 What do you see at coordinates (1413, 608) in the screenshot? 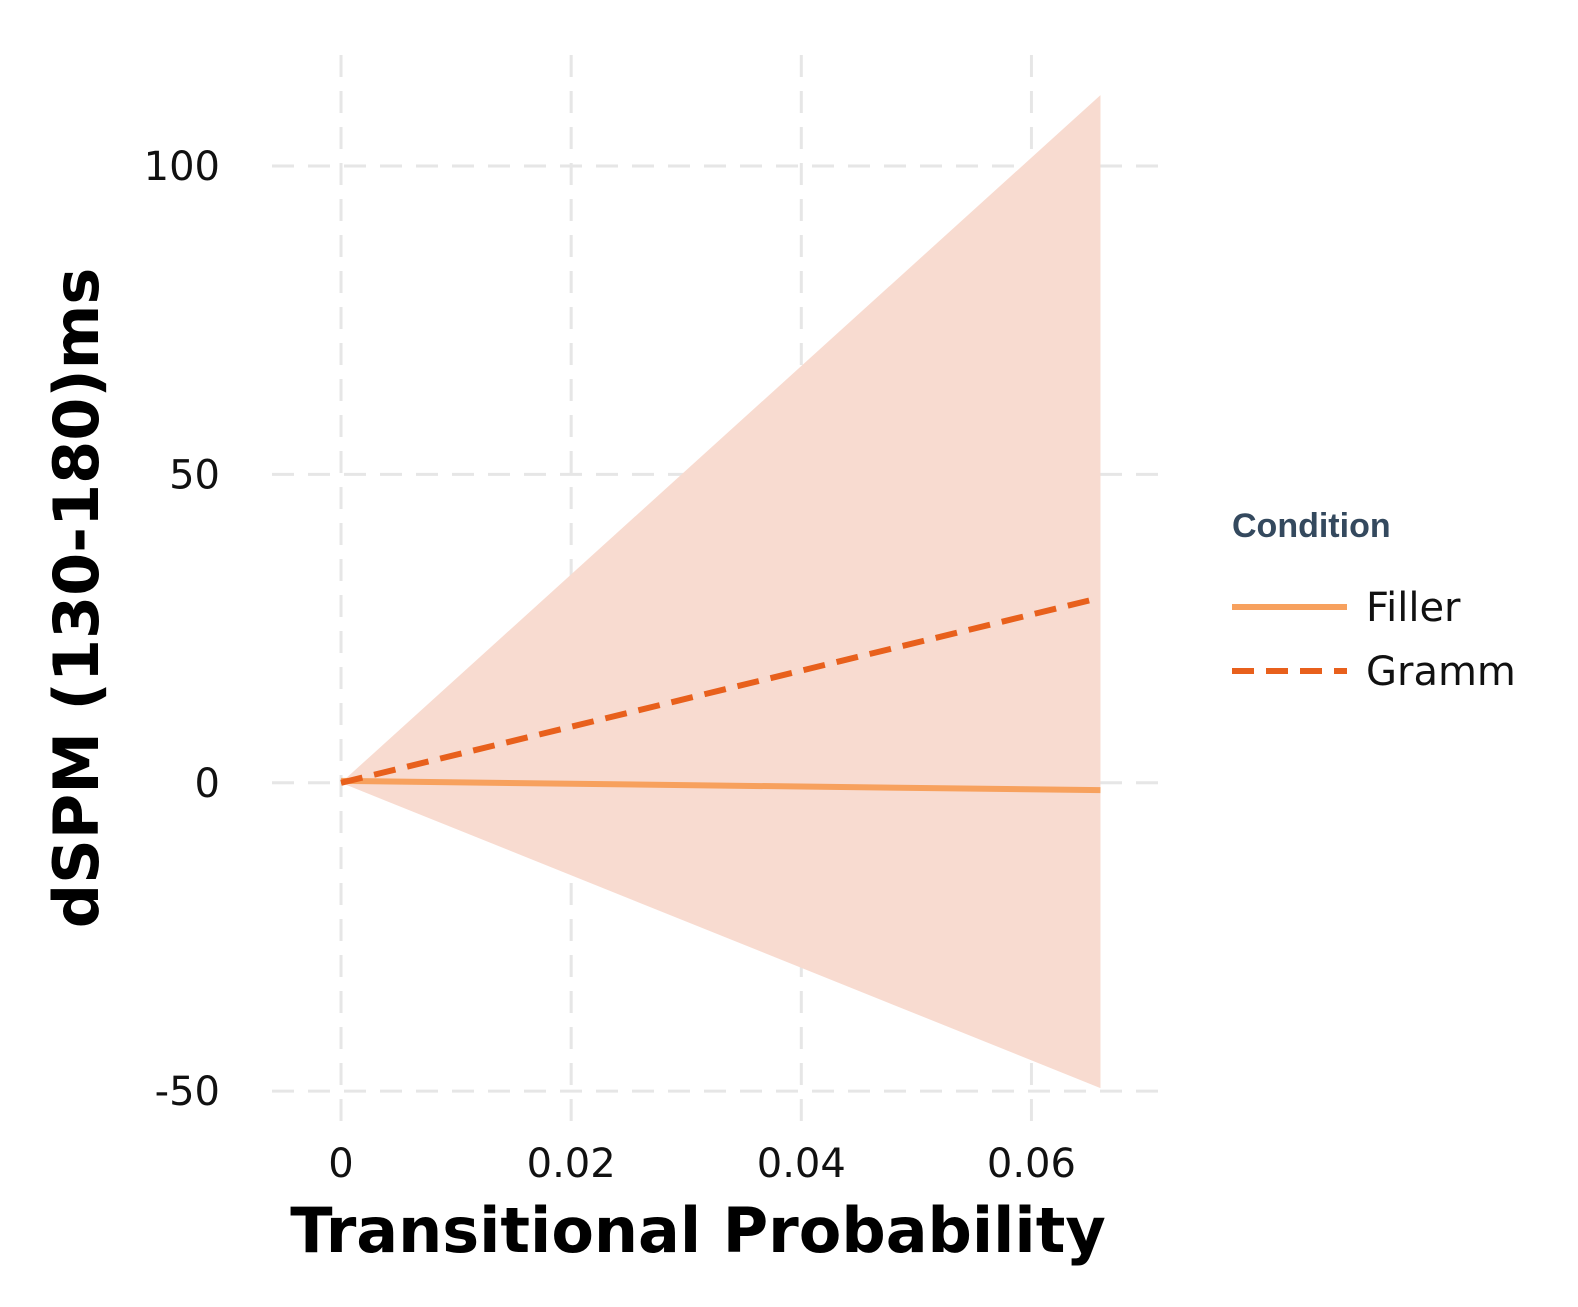
I see `legend-label-filler: Filler` at bounding box center [1413, 608].